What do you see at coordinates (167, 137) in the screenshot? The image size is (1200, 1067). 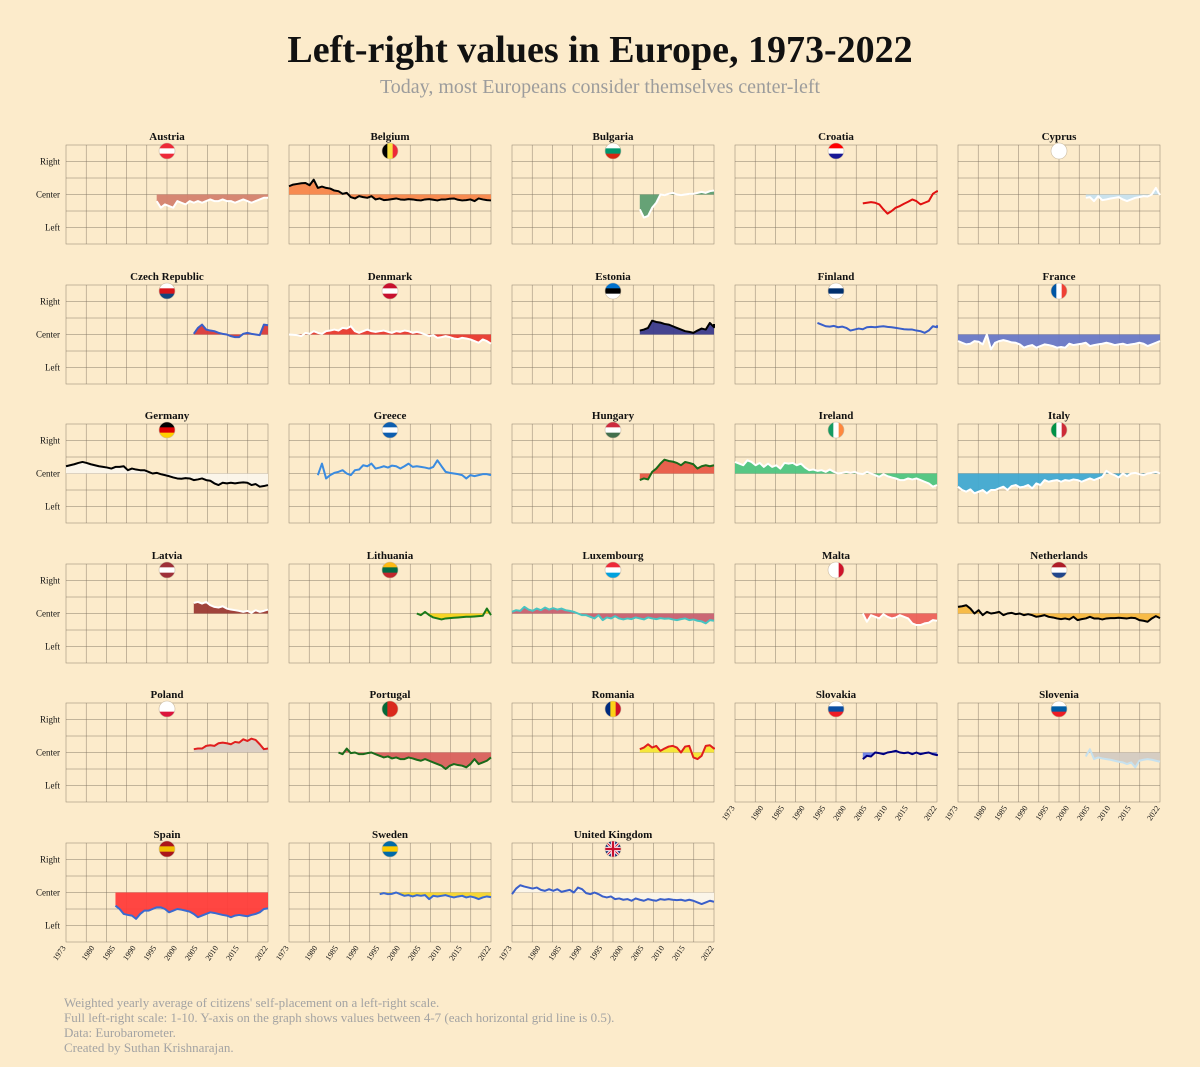 I see `country-title: Austria` at bounding box center [167, 137].